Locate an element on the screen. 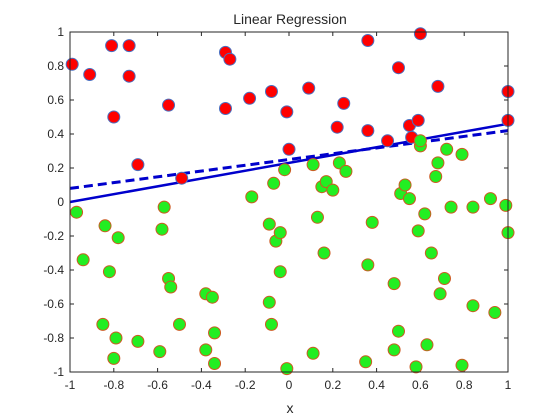 Image resolution: width=560 pixels, height=420 pixels. dashed-regression-line is located at coordinates (289, 159).